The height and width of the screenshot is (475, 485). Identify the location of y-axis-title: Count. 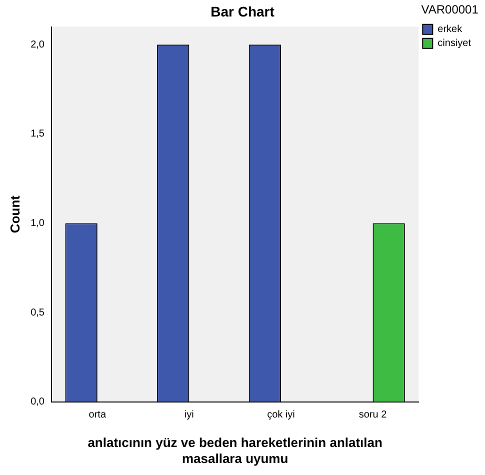
(14, 214).